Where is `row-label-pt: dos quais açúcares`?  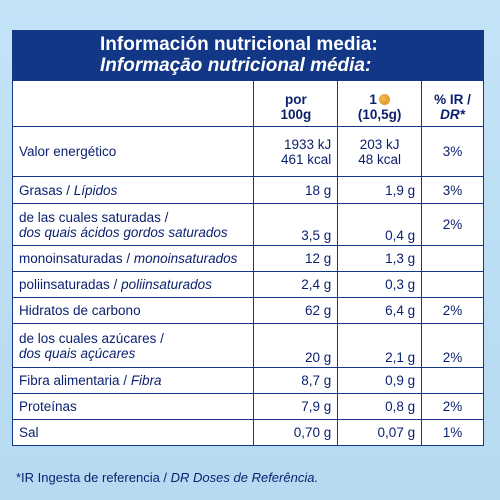 row-label-pt: dos quais açúcares is located at coordinates (77, 353).